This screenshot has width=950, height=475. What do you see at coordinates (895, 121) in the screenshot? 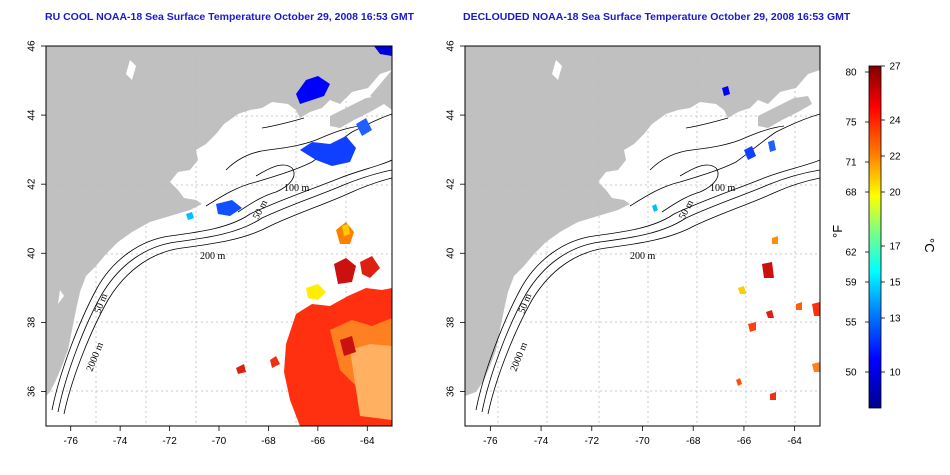
I see `celsius-tick-label: 24` at bounding box center [895, 121].